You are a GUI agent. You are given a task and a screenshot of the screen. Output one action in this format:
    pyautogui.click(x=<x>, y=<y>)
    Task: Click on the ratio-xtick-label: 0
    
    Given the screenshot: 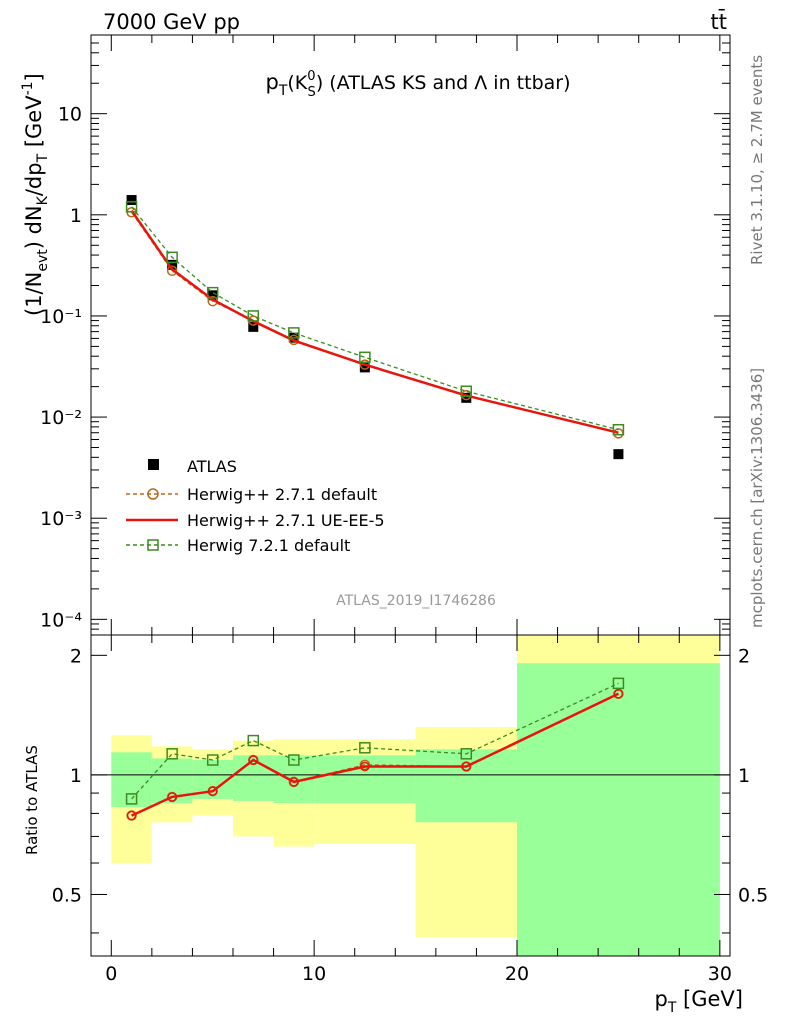 What is the action you would take?
    pyautogui.click(x=111, y=974)
    